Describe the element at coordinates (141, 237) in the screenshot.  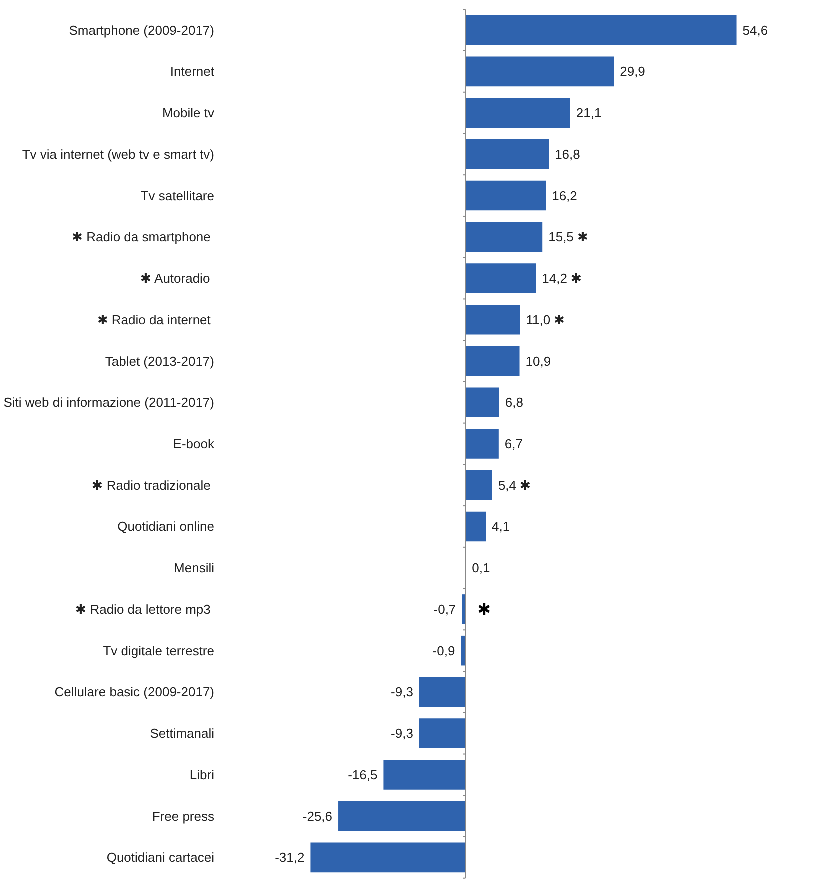
I see `y-tick-label: ✱ Radio da smartphone` at that location.